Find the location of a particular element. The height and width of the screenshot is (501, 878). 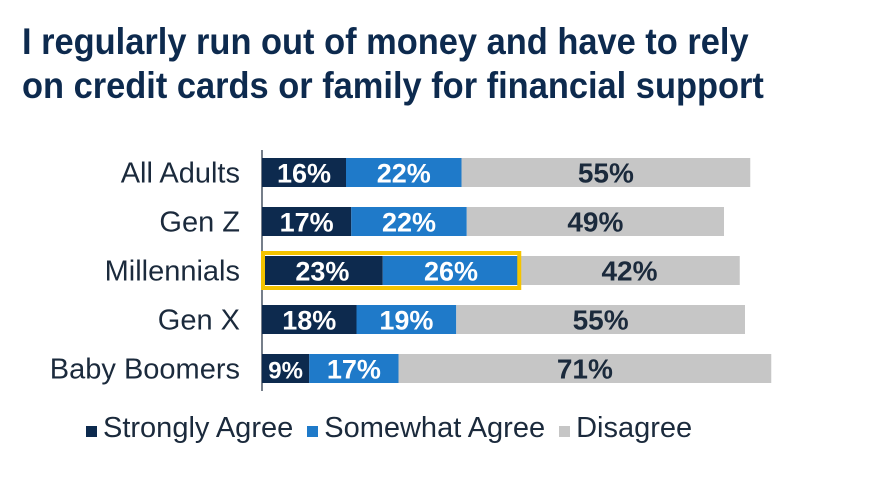

data-label-all-adults-somewhat-agree: 22% is located at coordinates (404, 174).